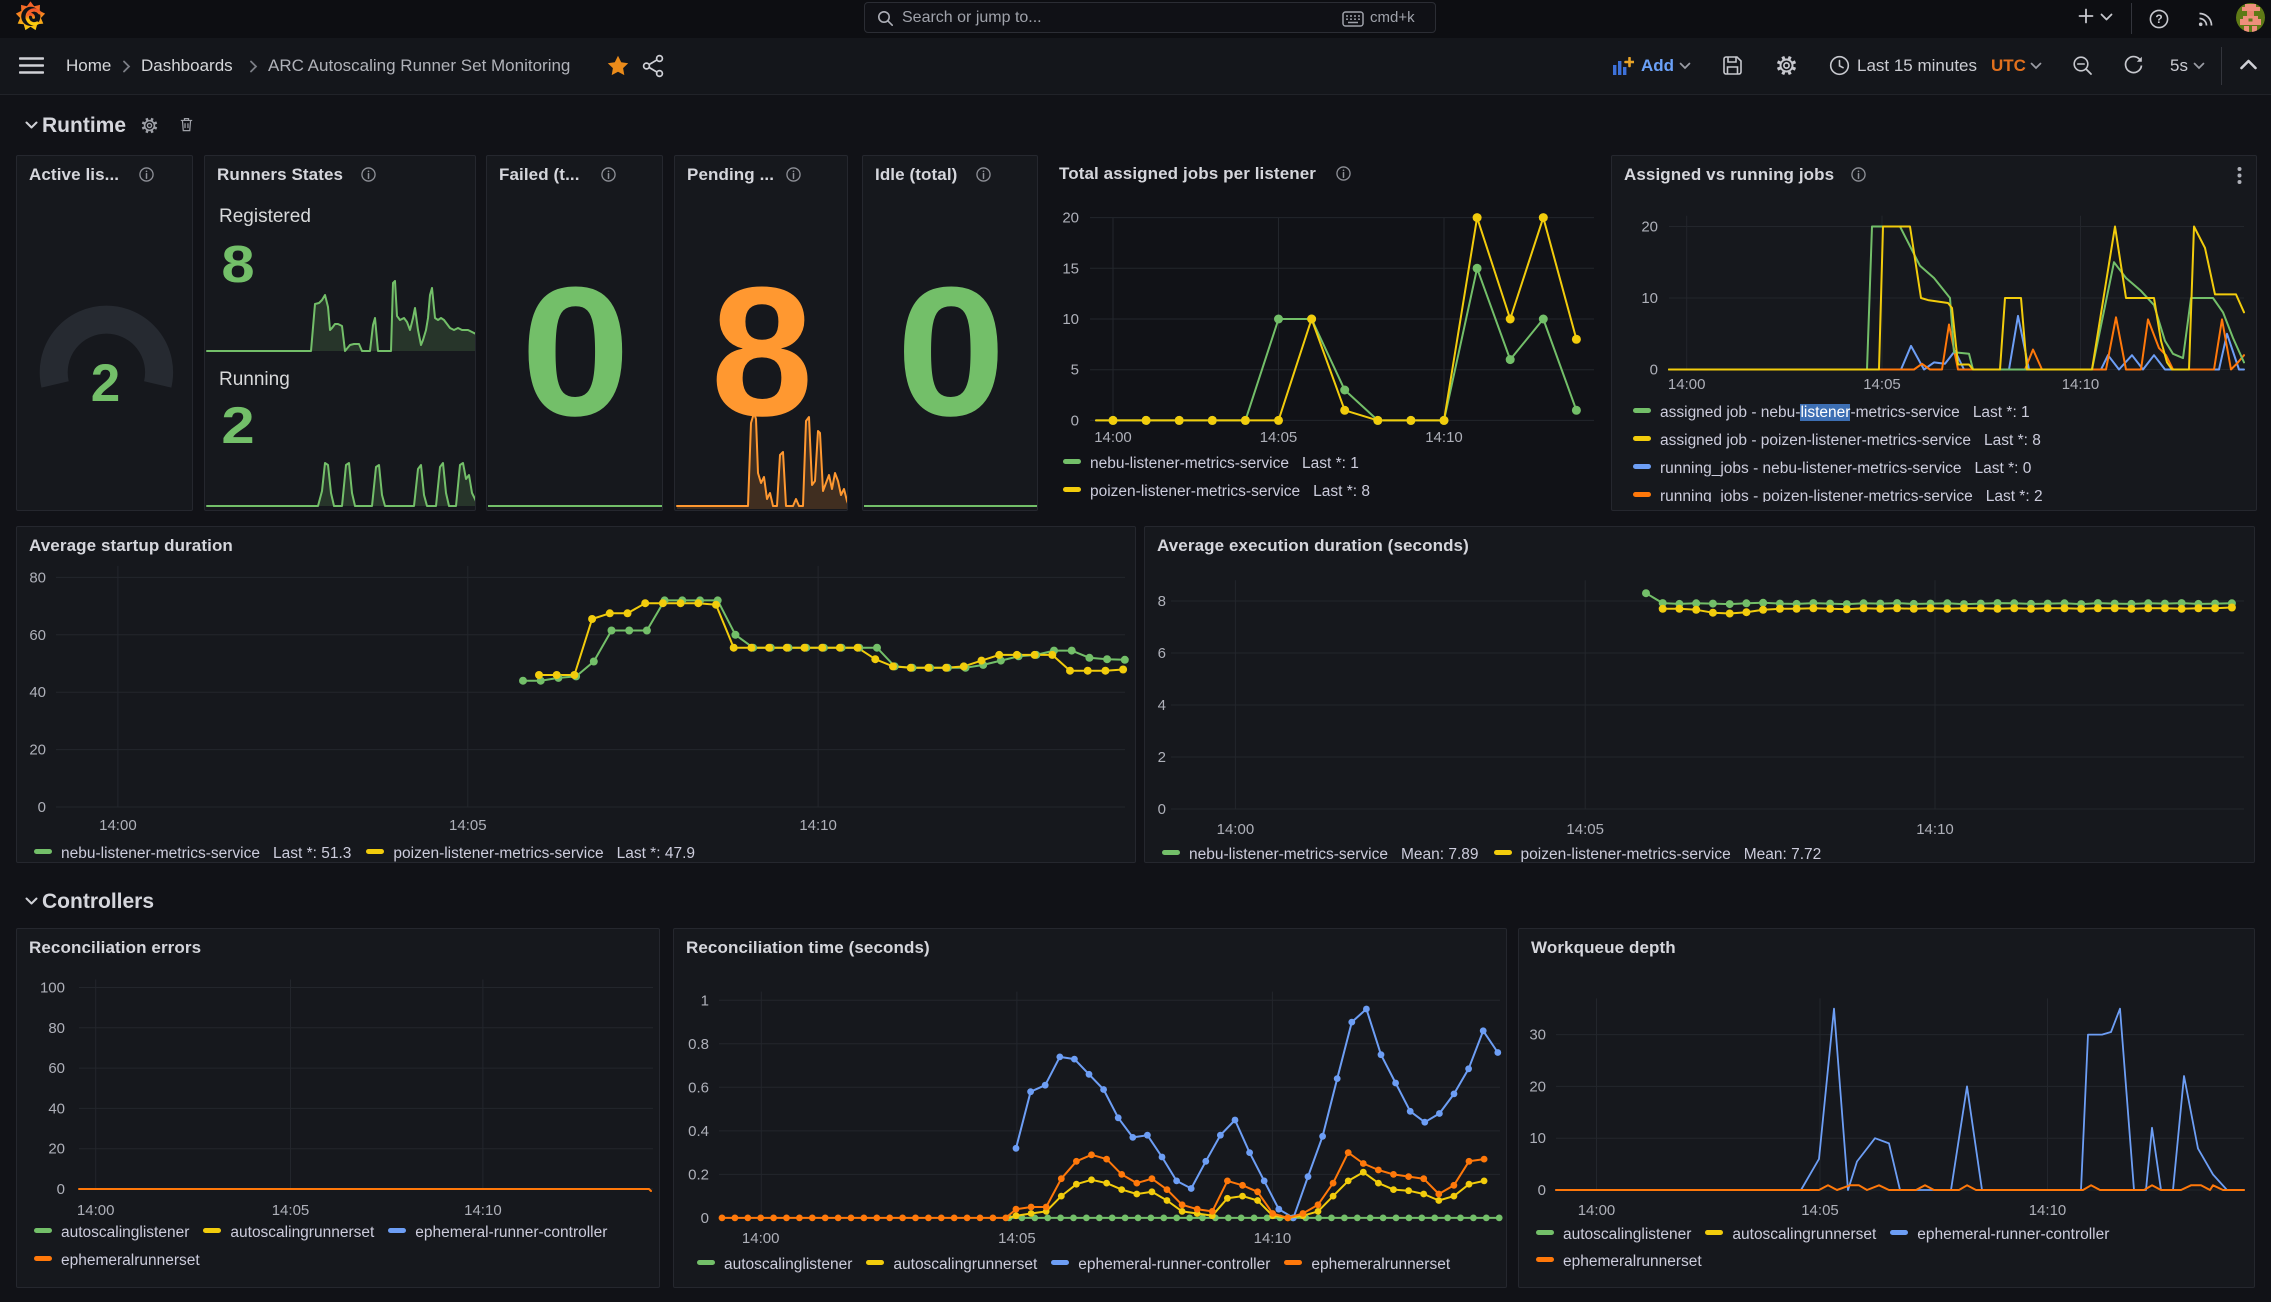  What do you see at coordinates (698, 1131) in the screenshot?
I see `svg-text: 0.4` at bounding box center [698, 1131].